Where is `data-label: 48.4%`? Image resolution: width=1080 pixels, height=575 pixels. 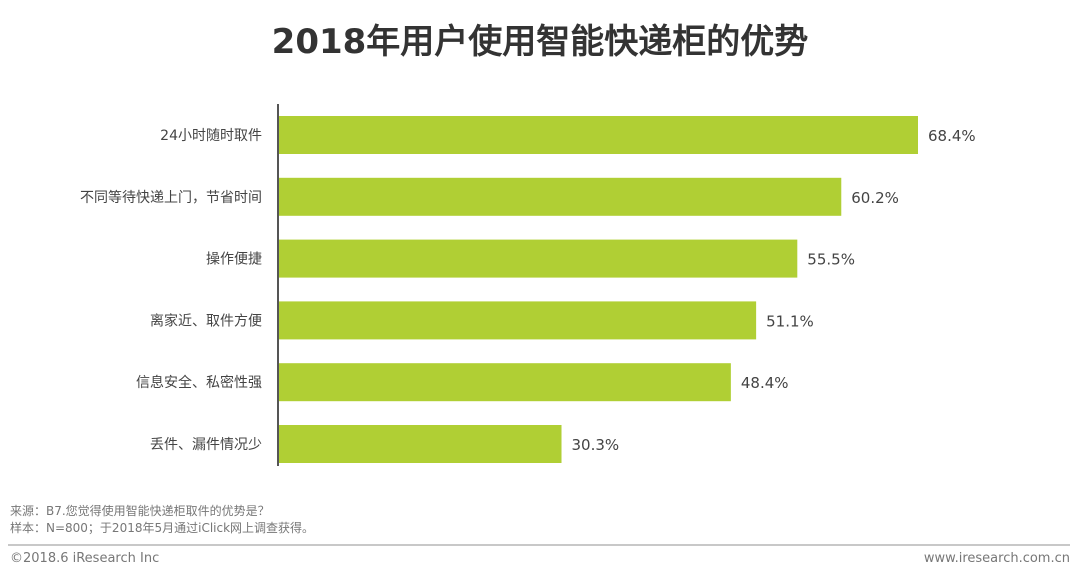 data-label: 48.4% is located at coordinates (765, 383).